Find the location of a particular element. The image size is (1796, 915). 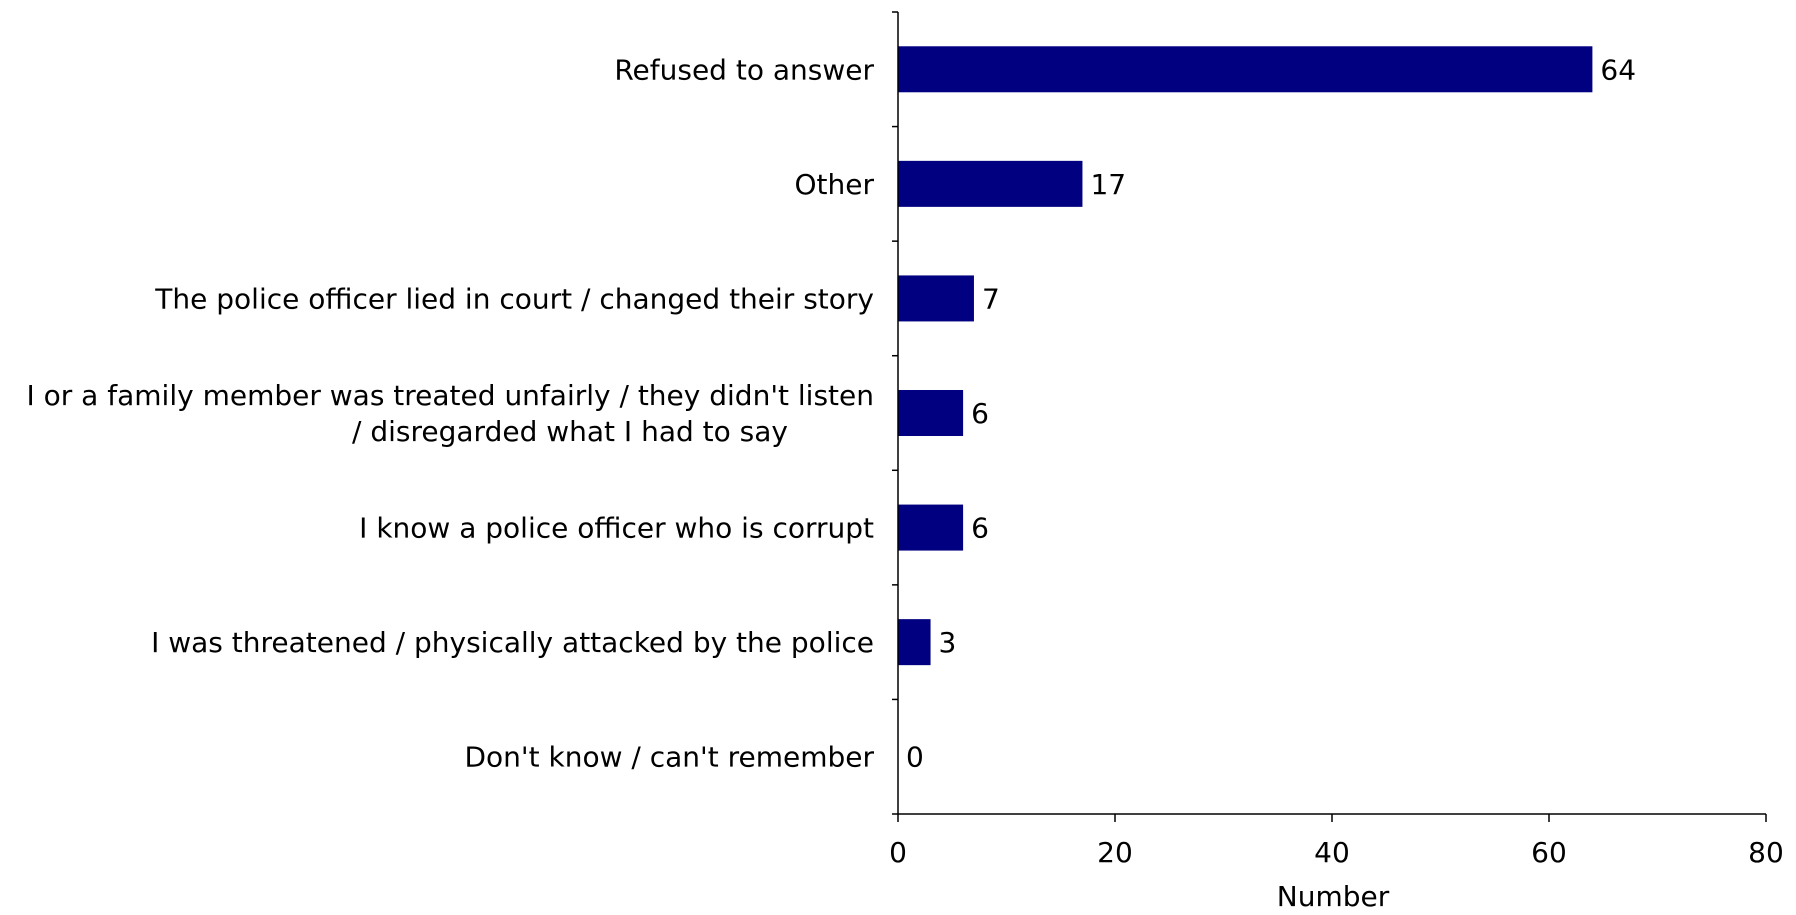

x-tick-label: 80 is located at coordinates (1766, 852).